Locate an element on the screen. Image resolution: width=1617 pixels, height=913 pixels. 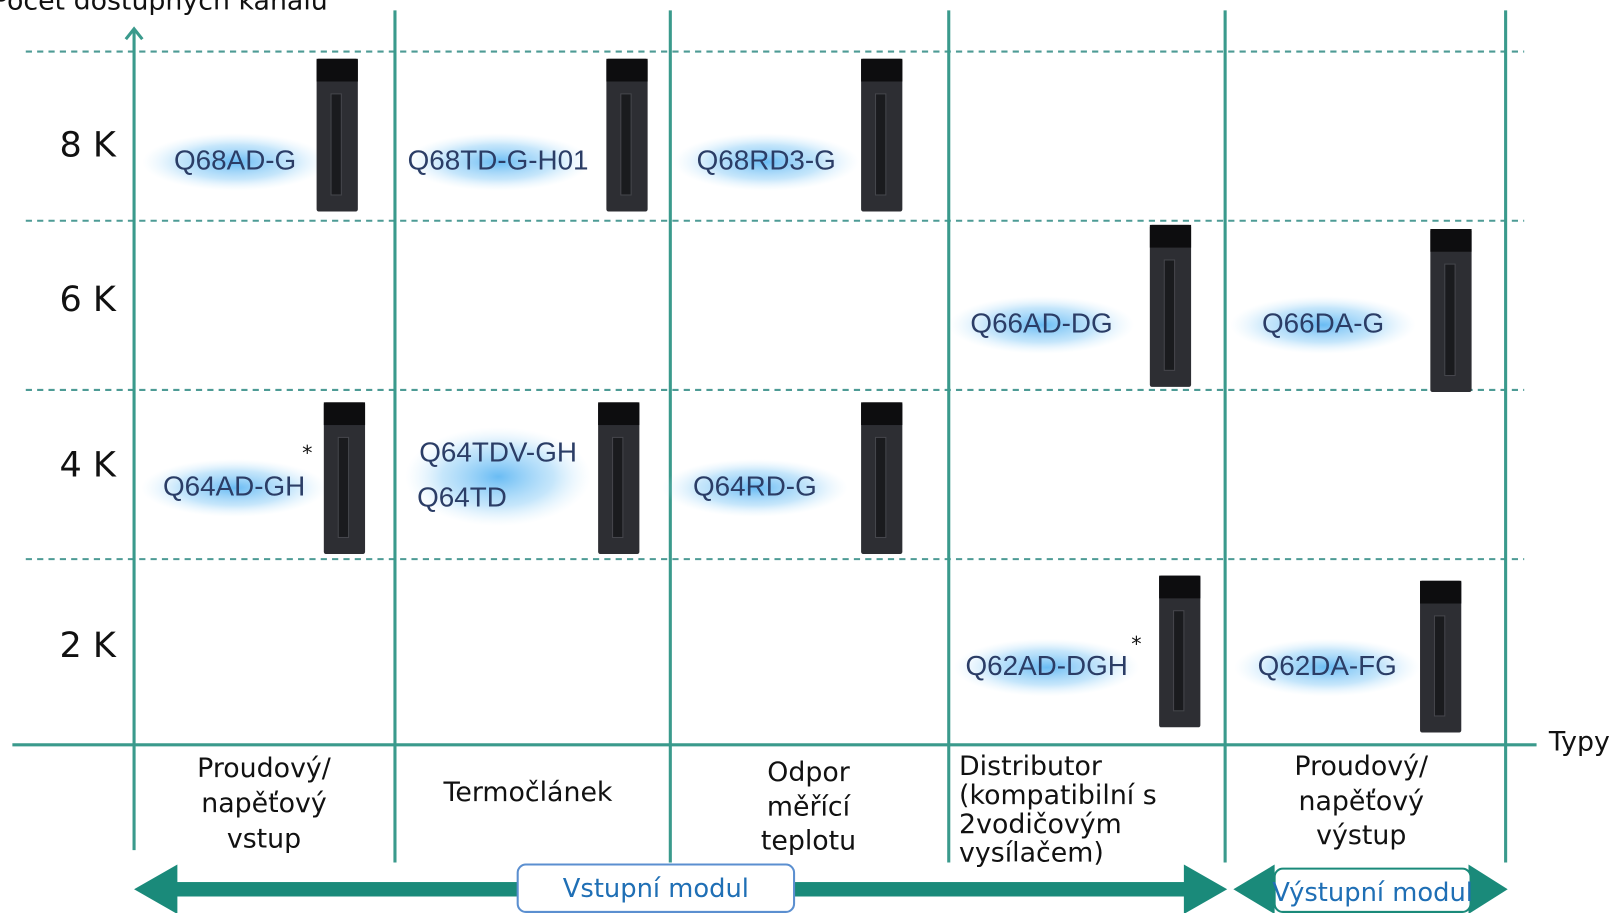
group-label: Vstupní modul is located at coordinates (656, 889).